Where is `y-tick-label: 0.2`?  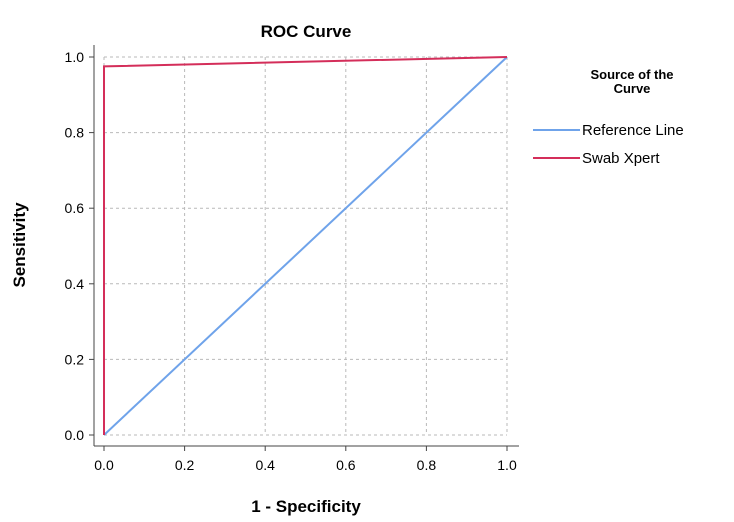
y-tick-label: 0.2 is located at coordinates (75, 359).